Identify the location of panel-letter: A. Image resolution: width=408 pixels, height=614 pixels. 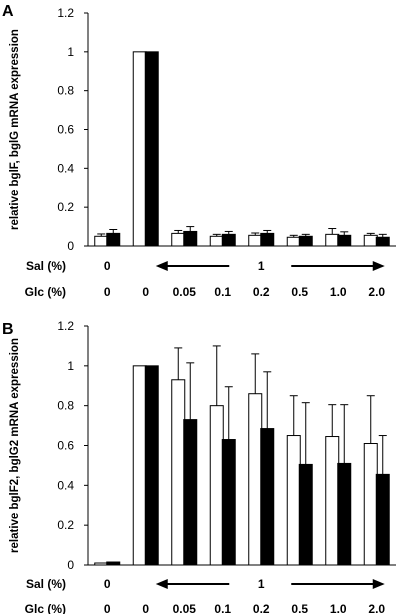
(8, 11).